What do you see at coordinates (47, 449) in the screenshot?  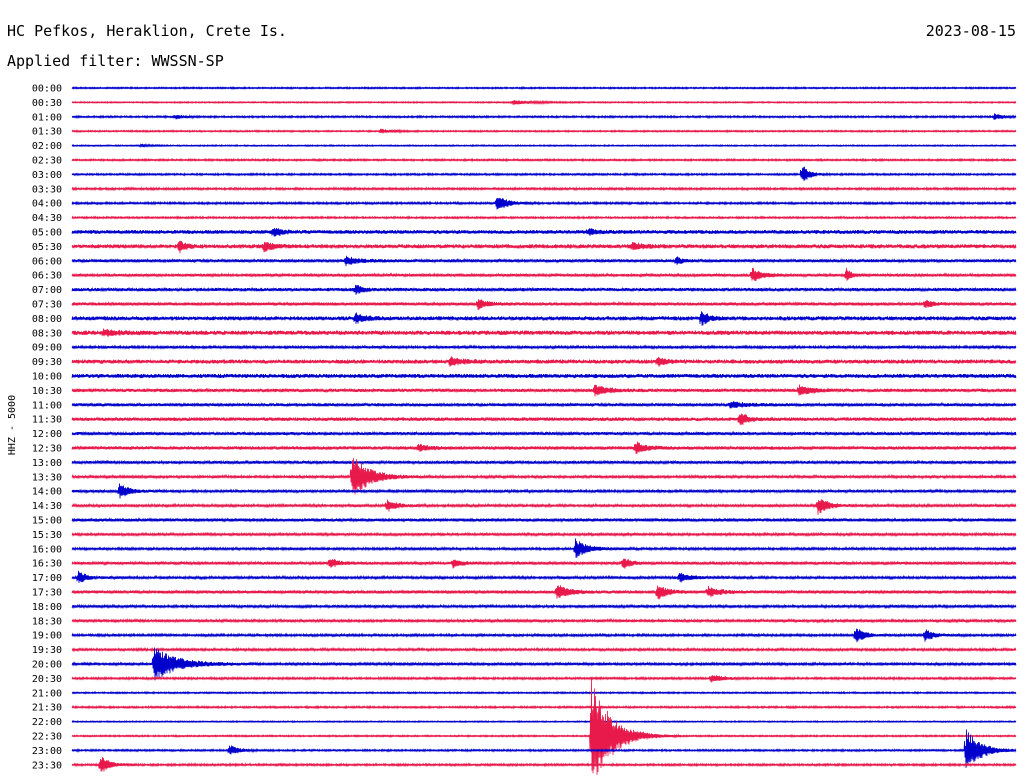 I see `trace-label: 12:30` at bounding box center [47, 449].